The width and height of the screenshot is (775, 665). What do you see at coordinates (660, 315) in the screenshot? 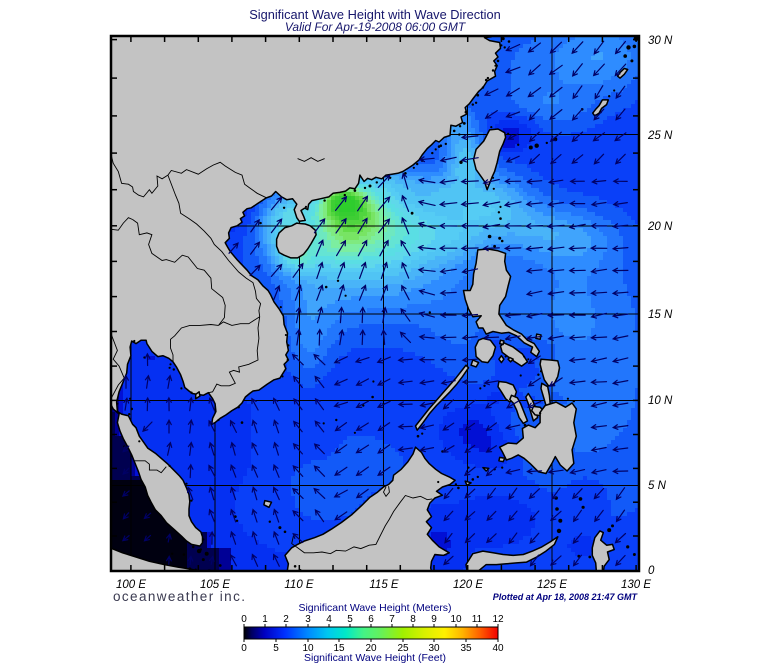
I see `svg-text: 15 N` at bounding box center [660, 315].